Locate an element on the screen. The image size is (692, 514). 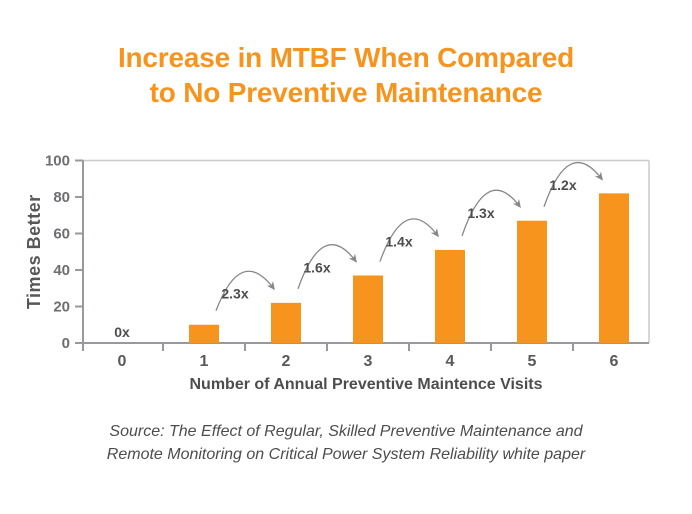
growth-arrow-label-1.3x: 1.3x is located at coordinates (480, 213).